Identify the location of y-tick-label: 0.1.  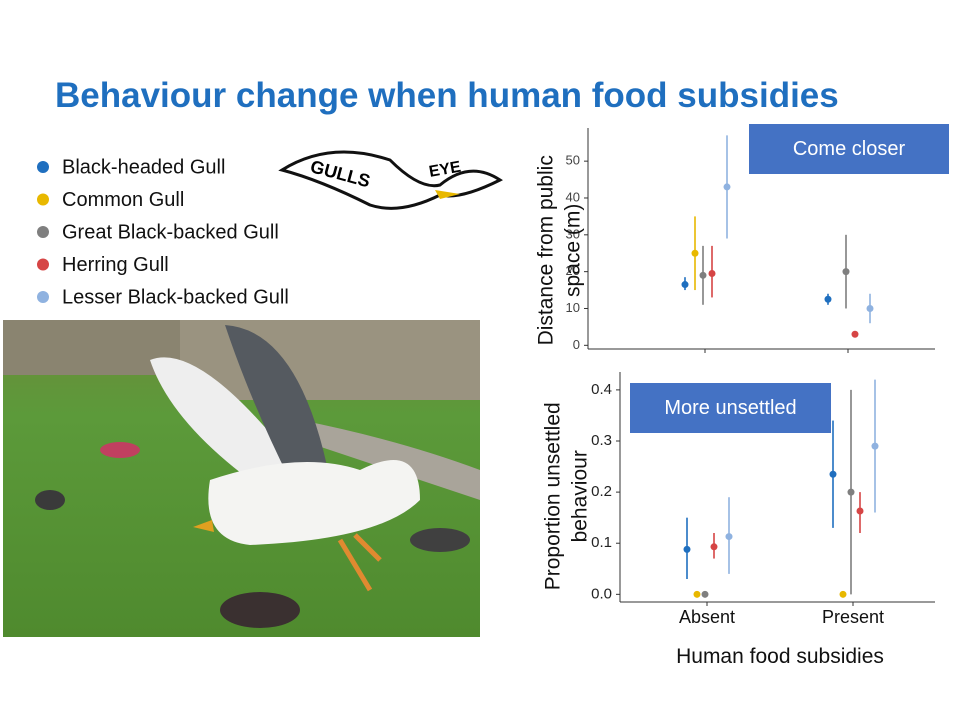
(601, 542).